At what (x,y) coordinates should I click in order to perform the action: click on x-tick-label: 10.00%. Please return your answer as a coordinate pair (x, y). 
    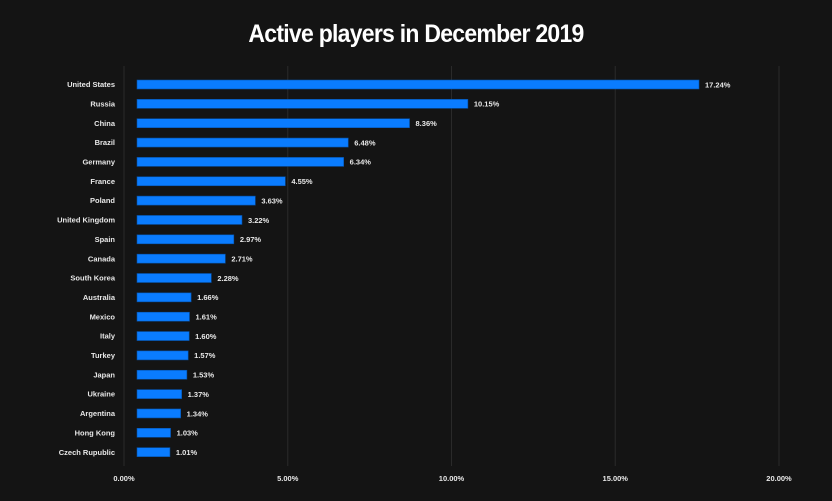
    Looking at the image, I should click on (452, 478).